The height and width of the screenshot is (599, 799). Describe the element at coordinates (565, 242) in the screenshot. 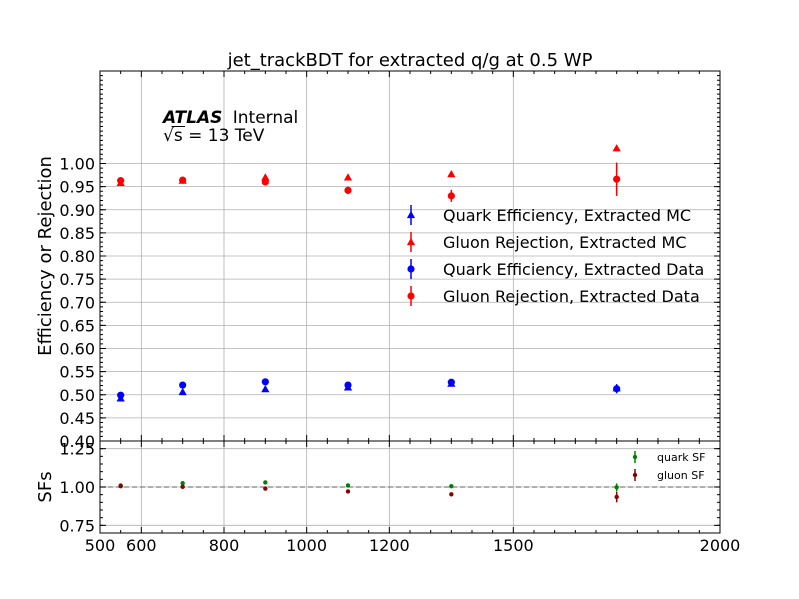

I see `legend-label: Gluon Rejection, Extracted MC` at that location.